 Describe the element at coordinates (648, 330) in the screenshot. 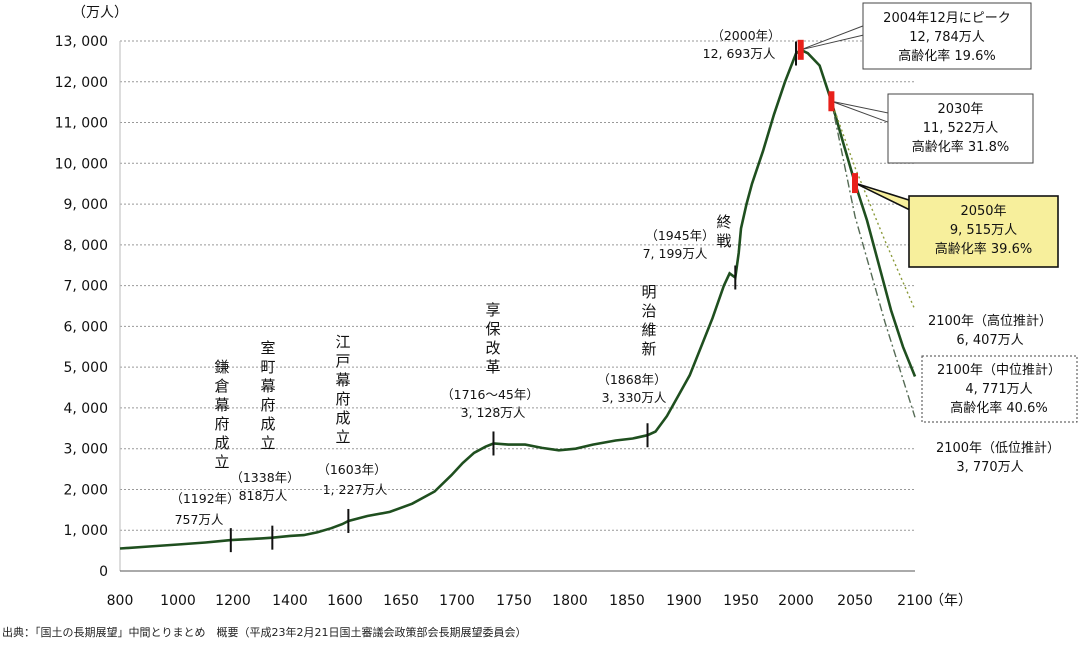

I see `event-label-char: 維` at that location.